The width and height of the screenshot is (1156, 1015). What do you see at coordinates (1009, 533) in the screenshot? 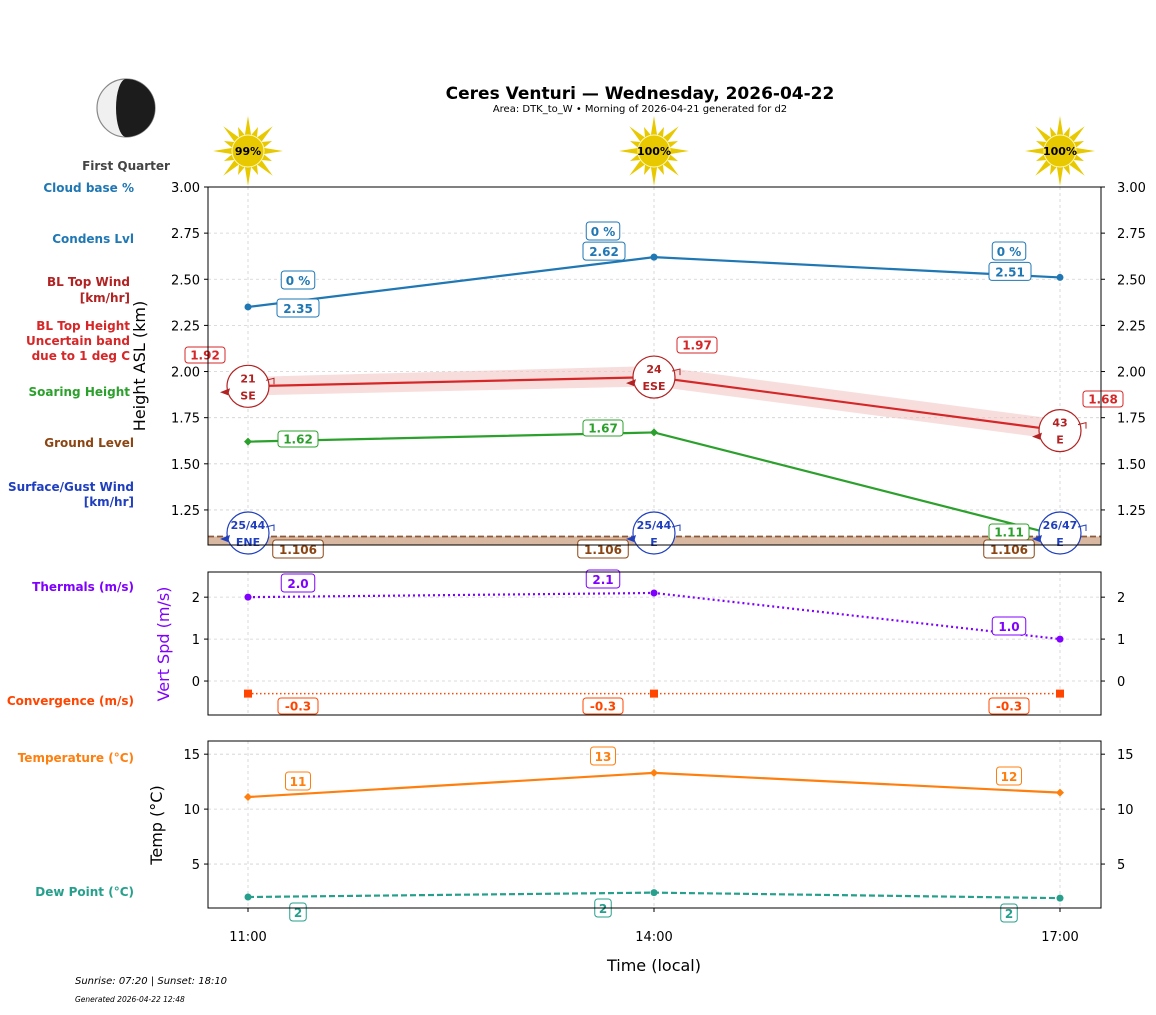
I see `soaring-label: 1.11` at bounding box center [1009, 533].